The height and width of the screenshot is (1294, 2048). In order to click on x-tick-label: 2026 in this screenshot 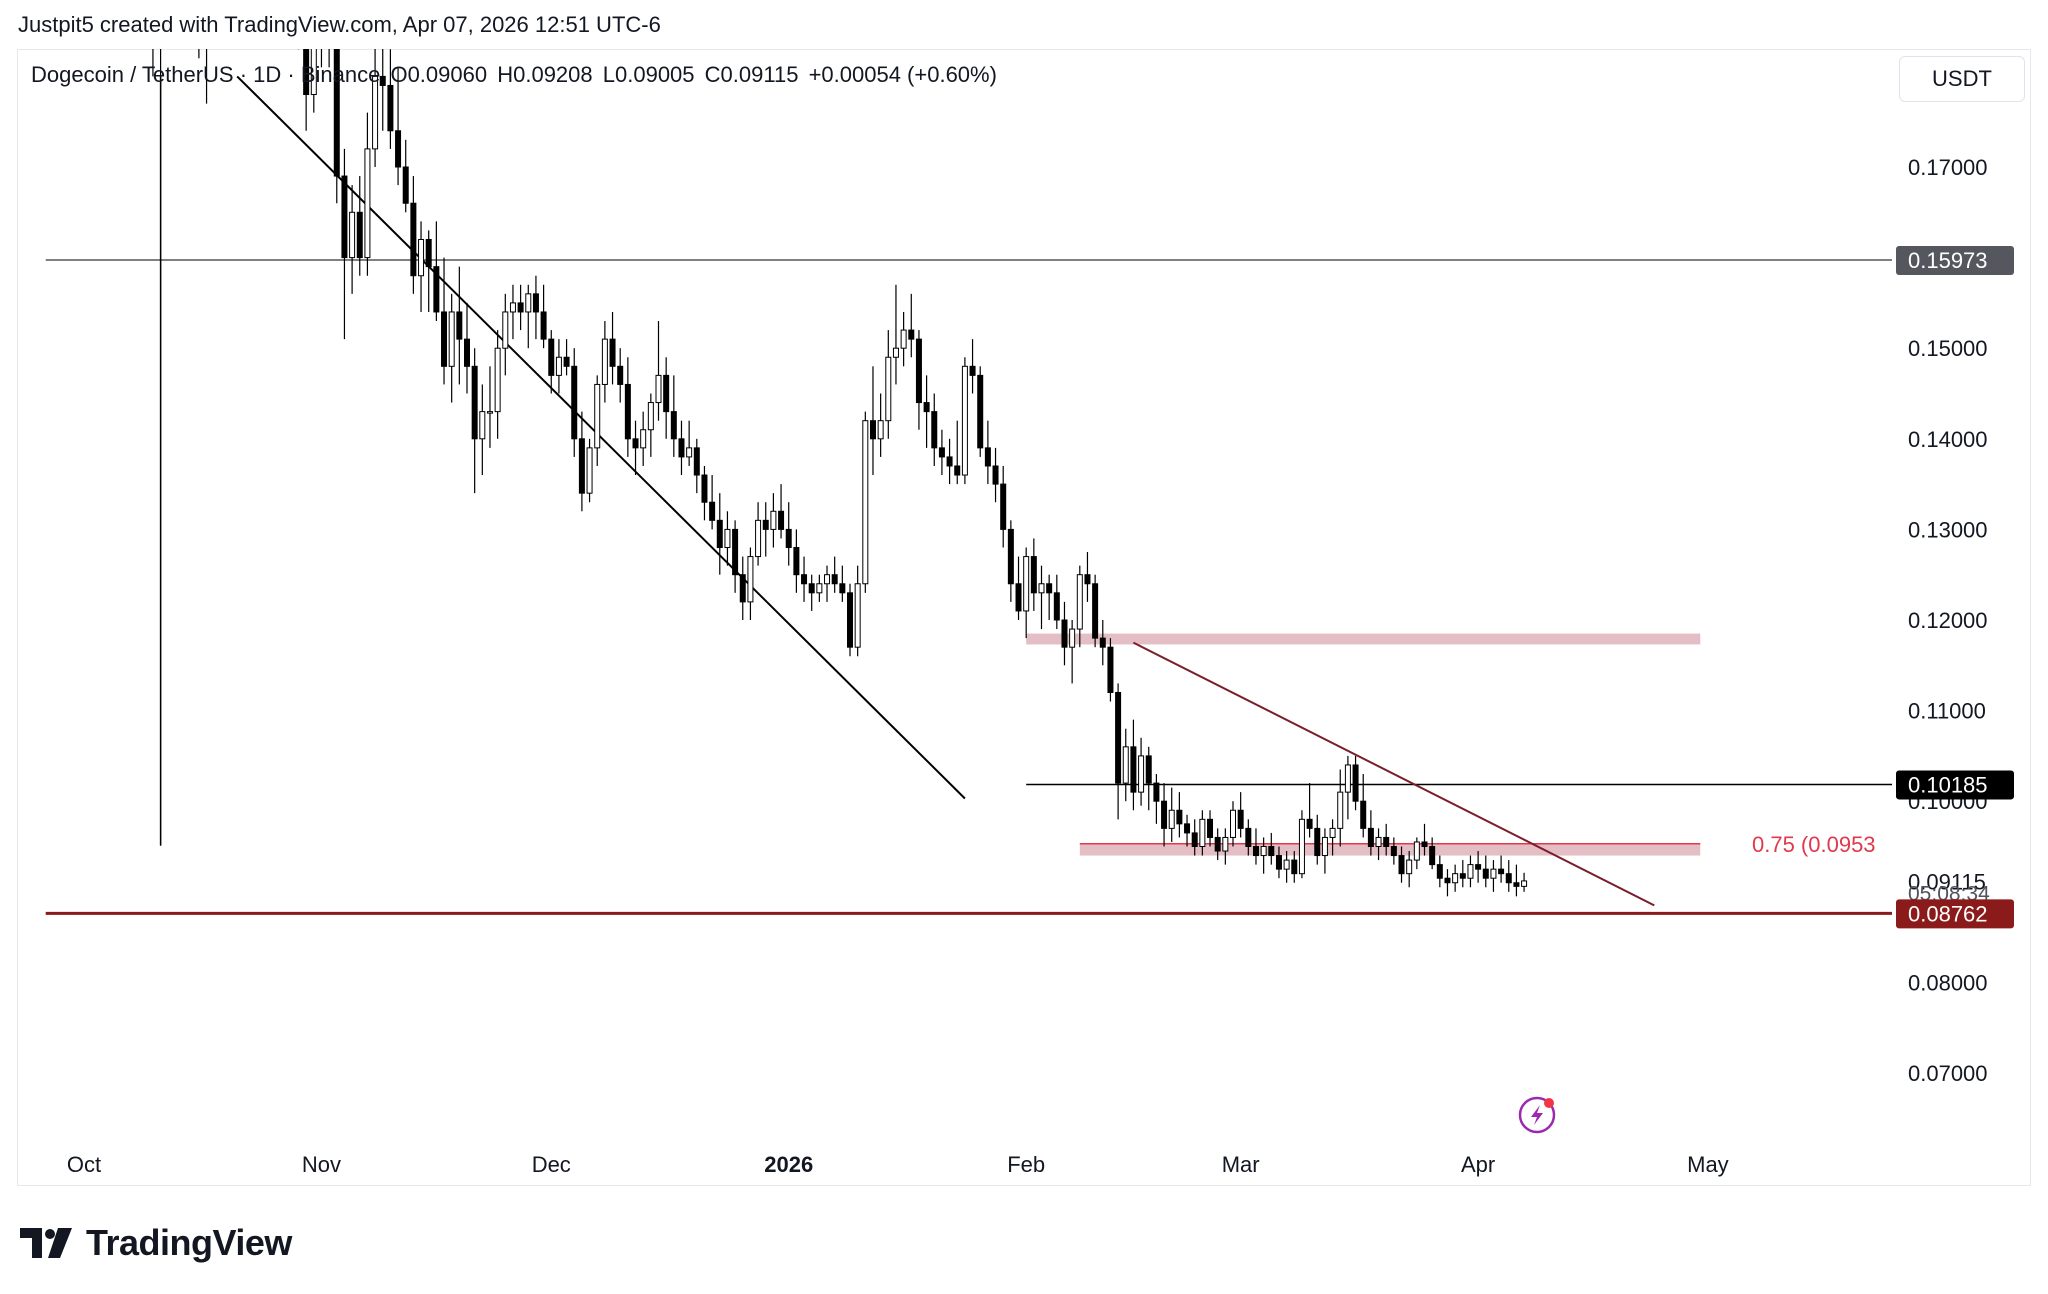, I will do `click(788, 1164)`.